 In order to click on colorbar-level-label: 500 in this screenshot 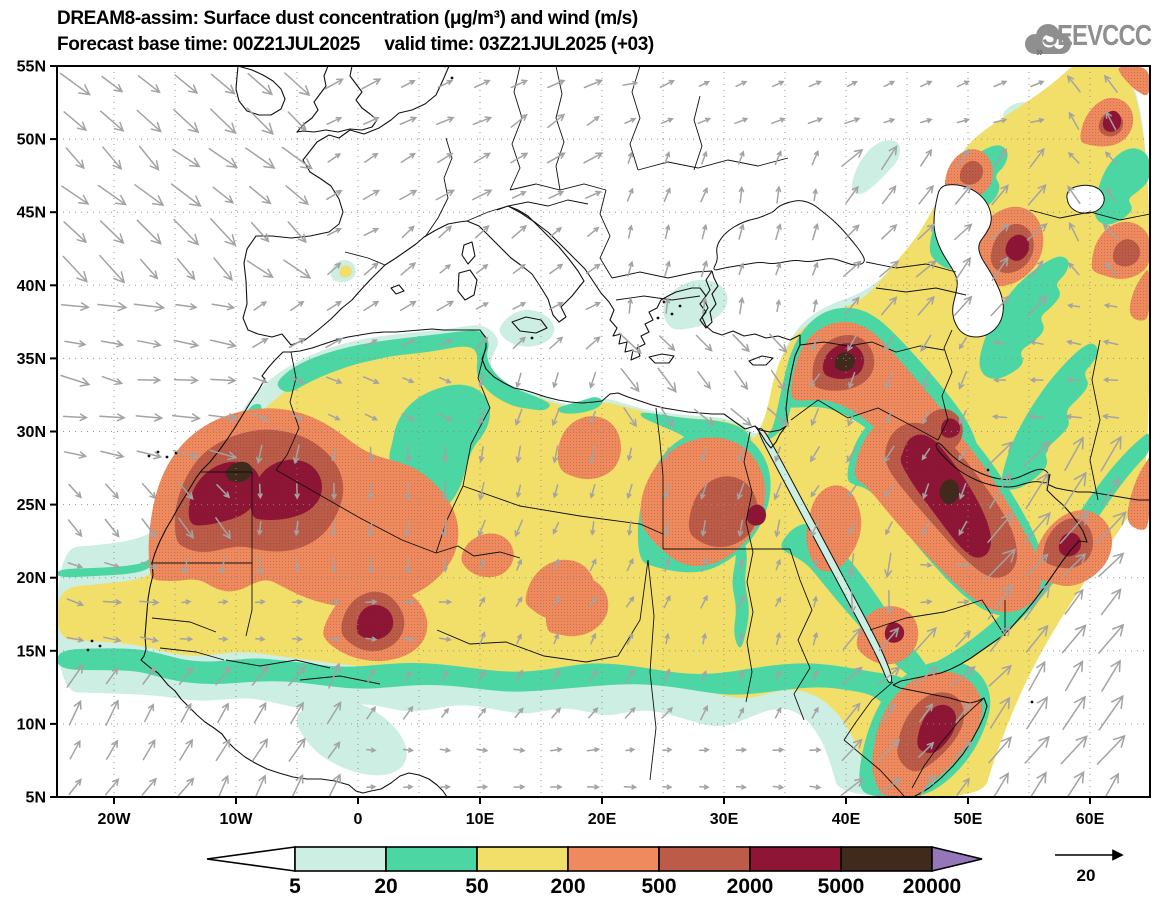, I will do `click(658, 886)`.